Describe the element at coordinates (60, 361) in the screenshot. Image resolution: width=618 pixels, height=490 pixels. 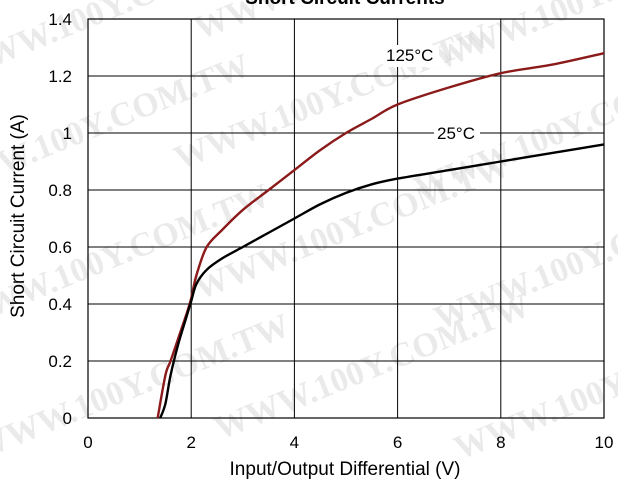
I see `y-tick-label: 0.2` at that location.